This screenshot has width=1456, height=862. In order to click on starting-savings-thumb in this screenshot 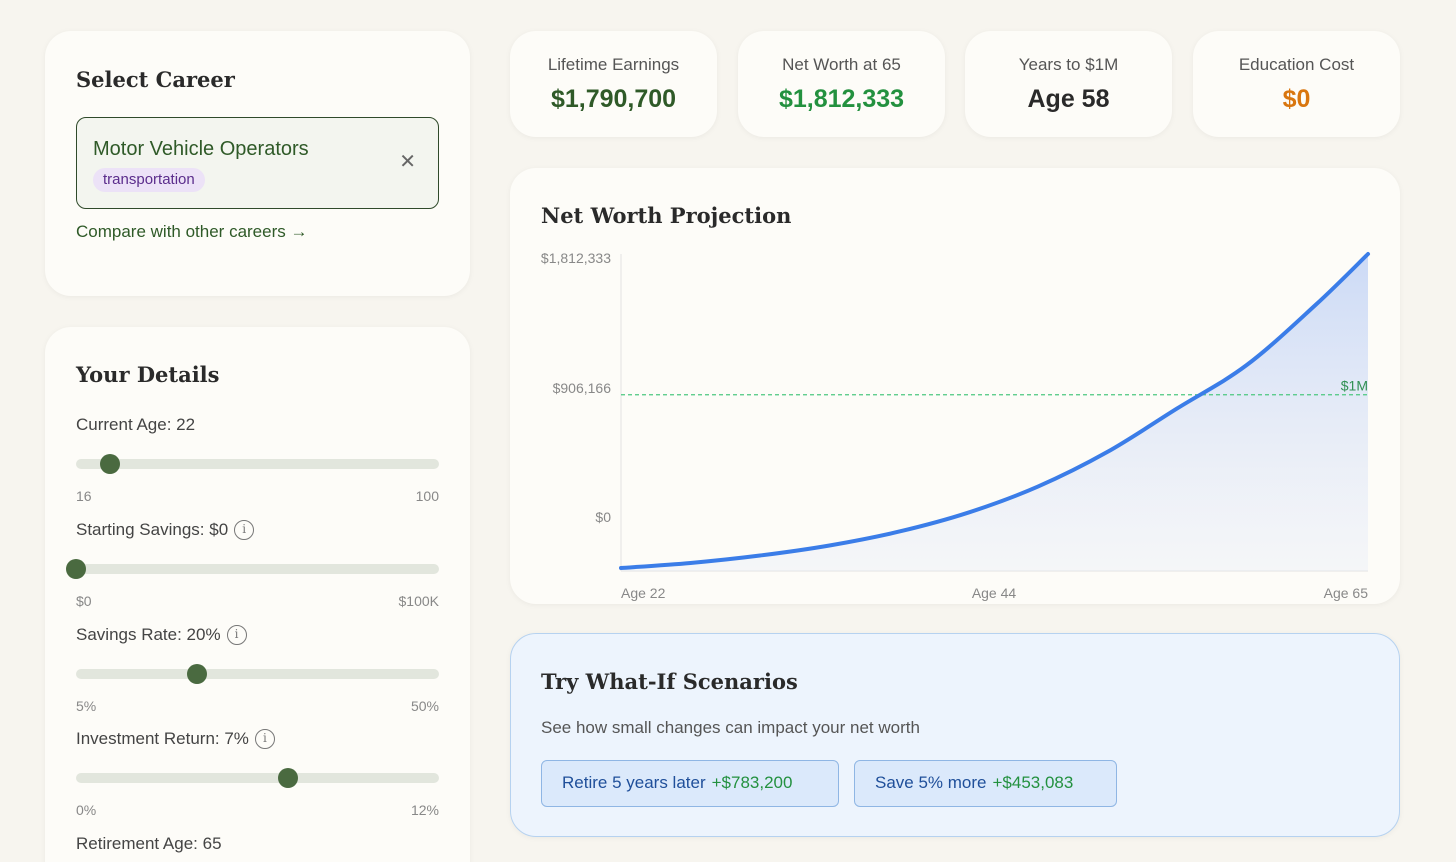, I will do `click(76, 569)`.